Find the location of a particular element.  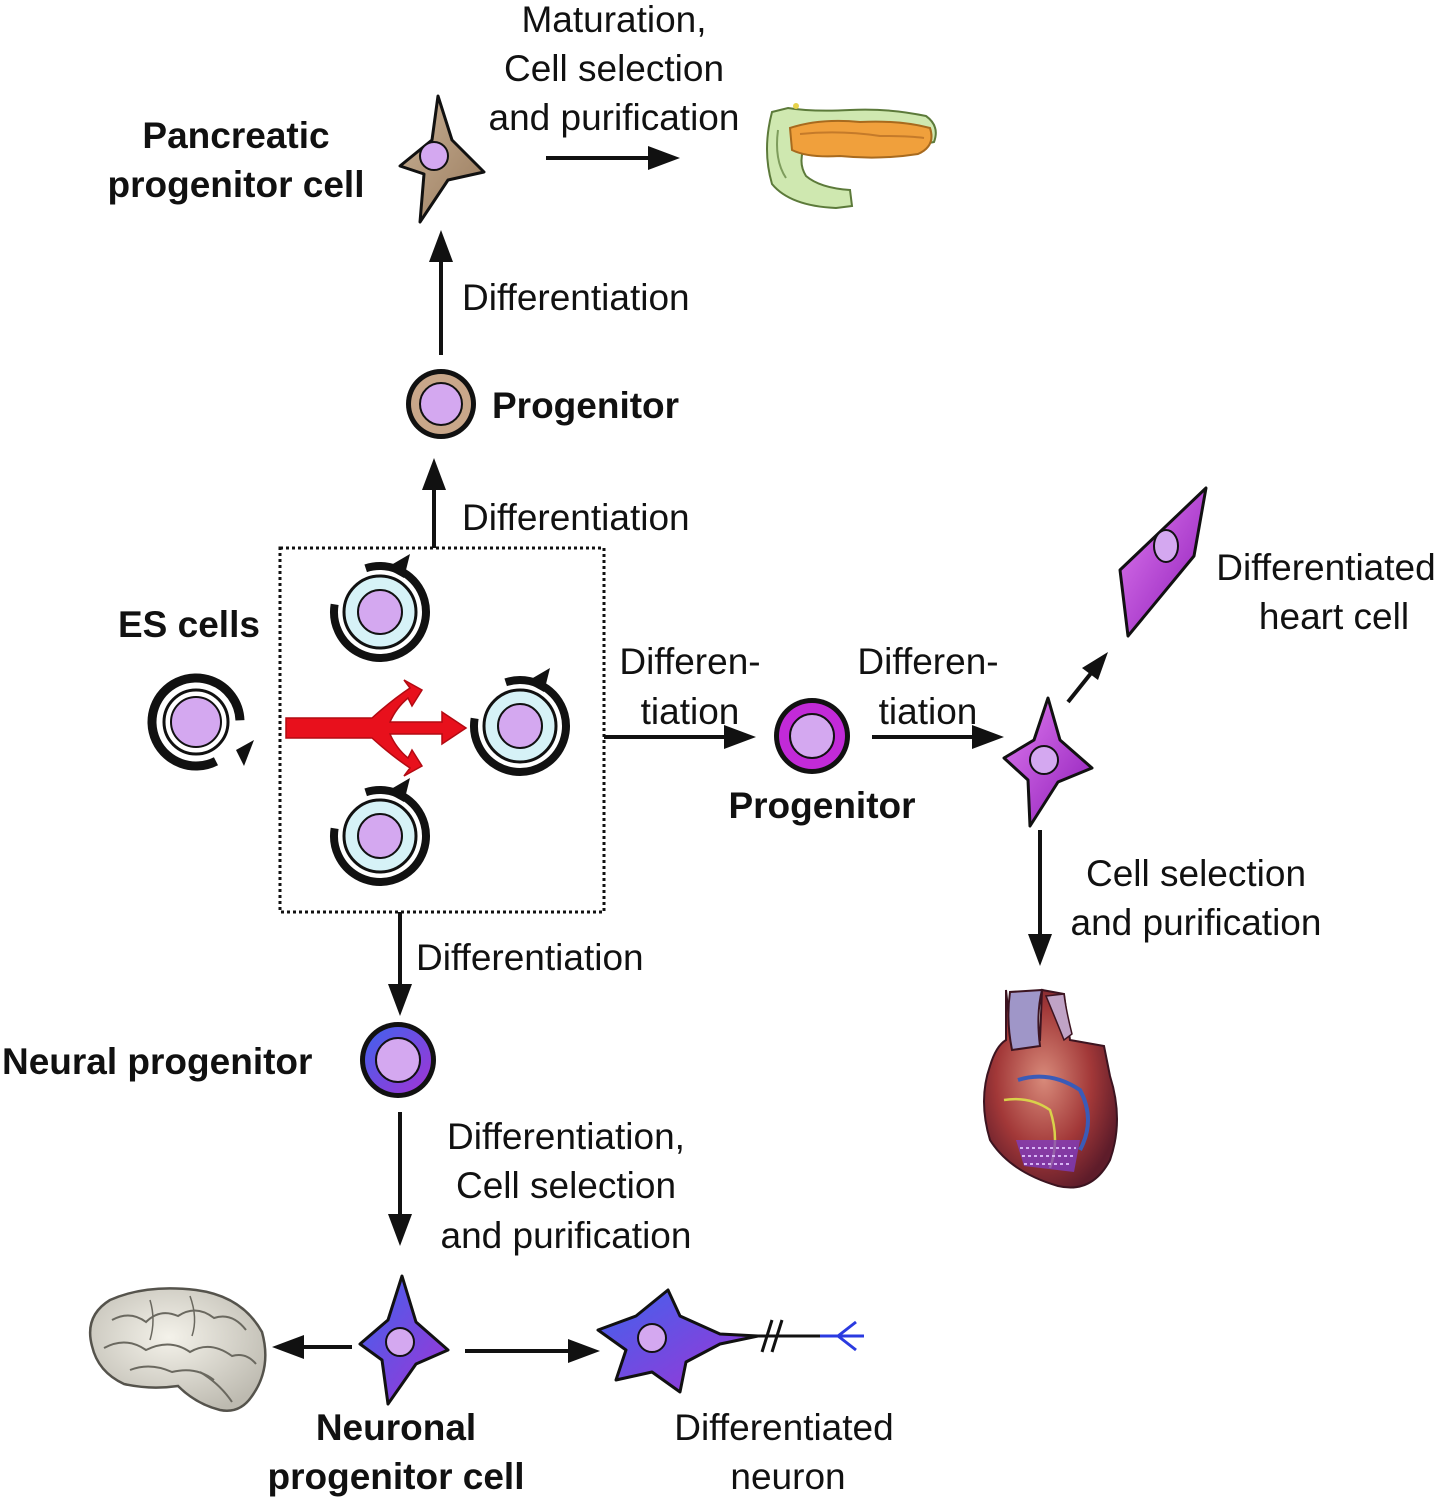

maturation-label-line1: Maturation, is located at coordinates (613, 20).